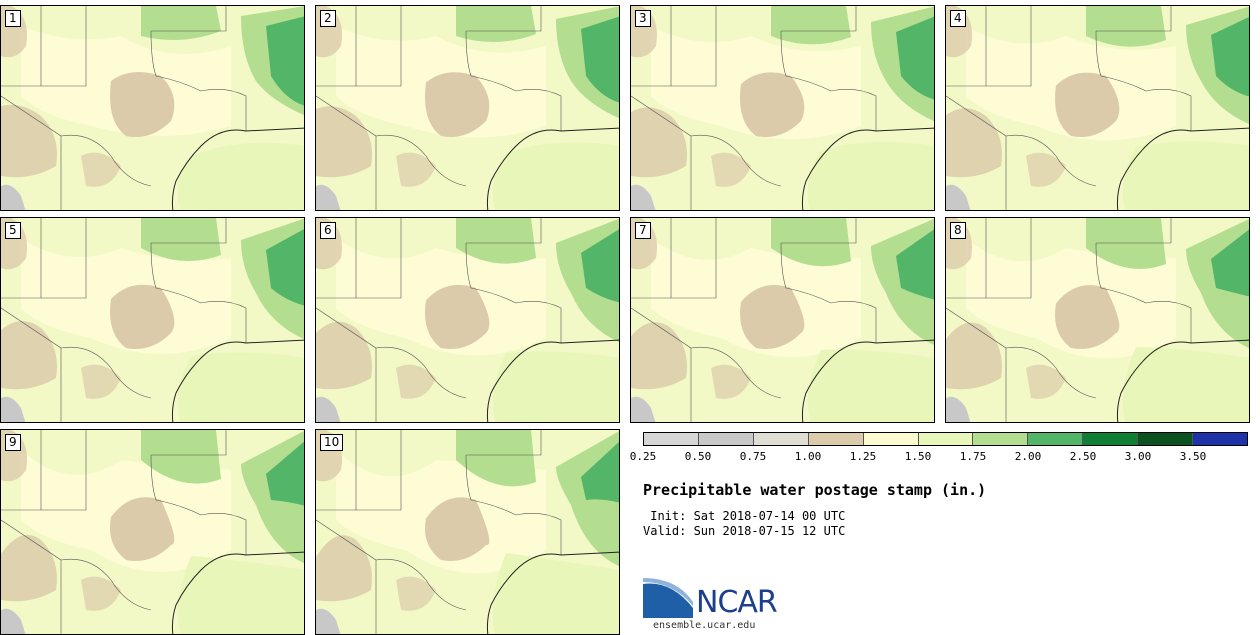 The width and height of the screenshot is (1260, 635). I want to click on colorbar-tick-label: 0.25, so click(643, 456).